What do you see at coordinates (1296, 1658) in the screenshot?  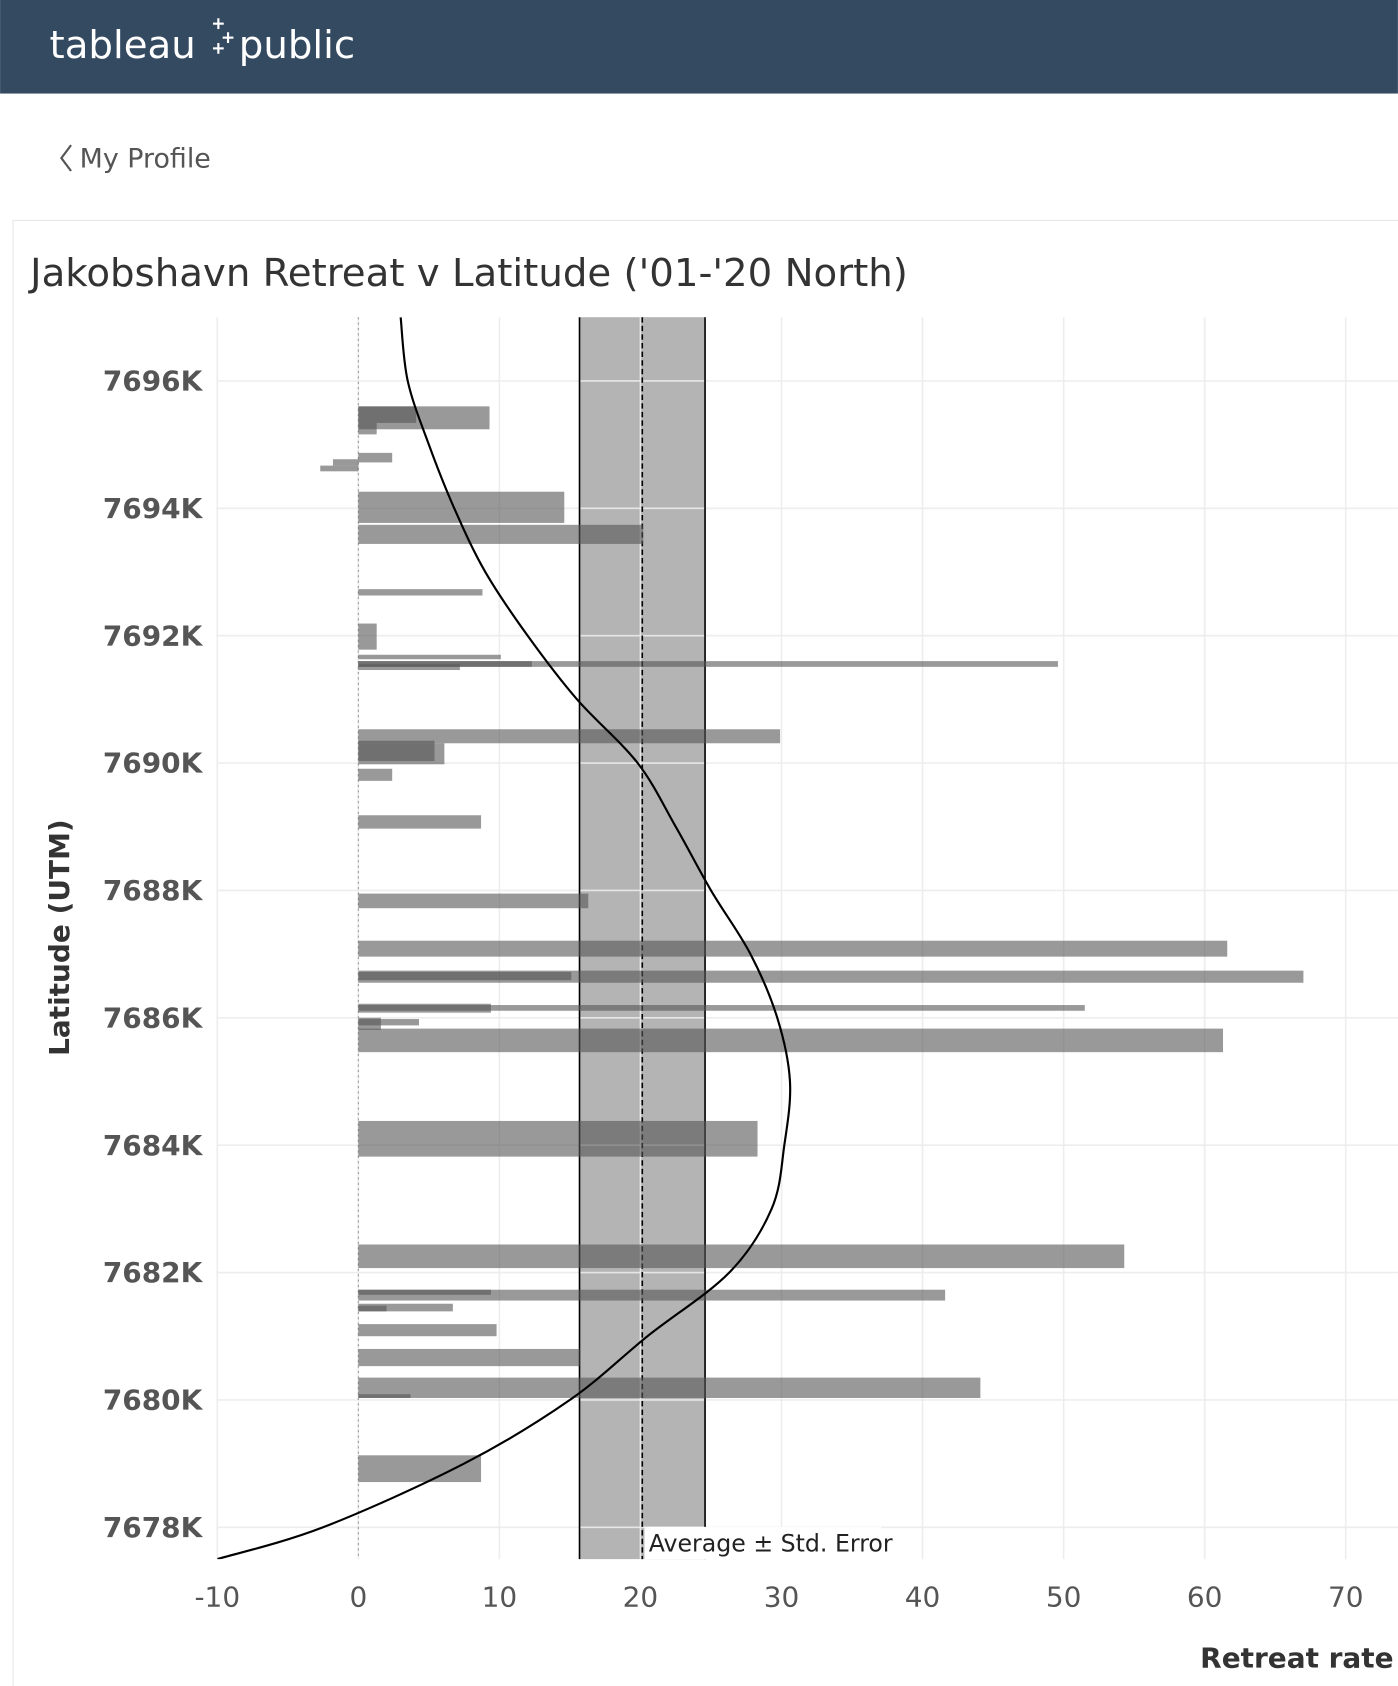 I see `x-axis-title: Retreat rate` at bounding box center [1296, 1658].